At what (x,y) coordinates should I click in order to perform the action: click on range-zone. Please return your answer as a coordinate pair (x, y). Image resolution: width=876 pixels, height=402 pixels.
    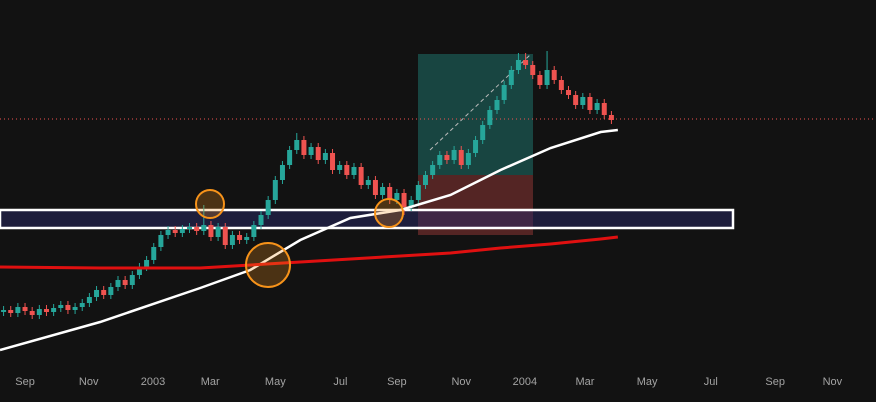
    Looking at the image, I should click on (367, 219).